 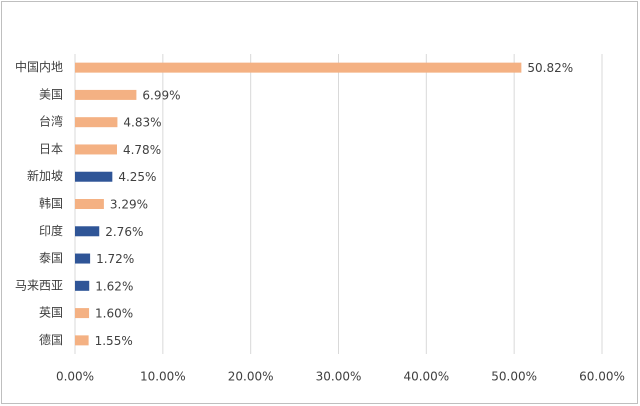 What do you see at coordinates (137, 177) in the screenshot?
I see `value-label: 4.25%` at bounding box center [137, 177].